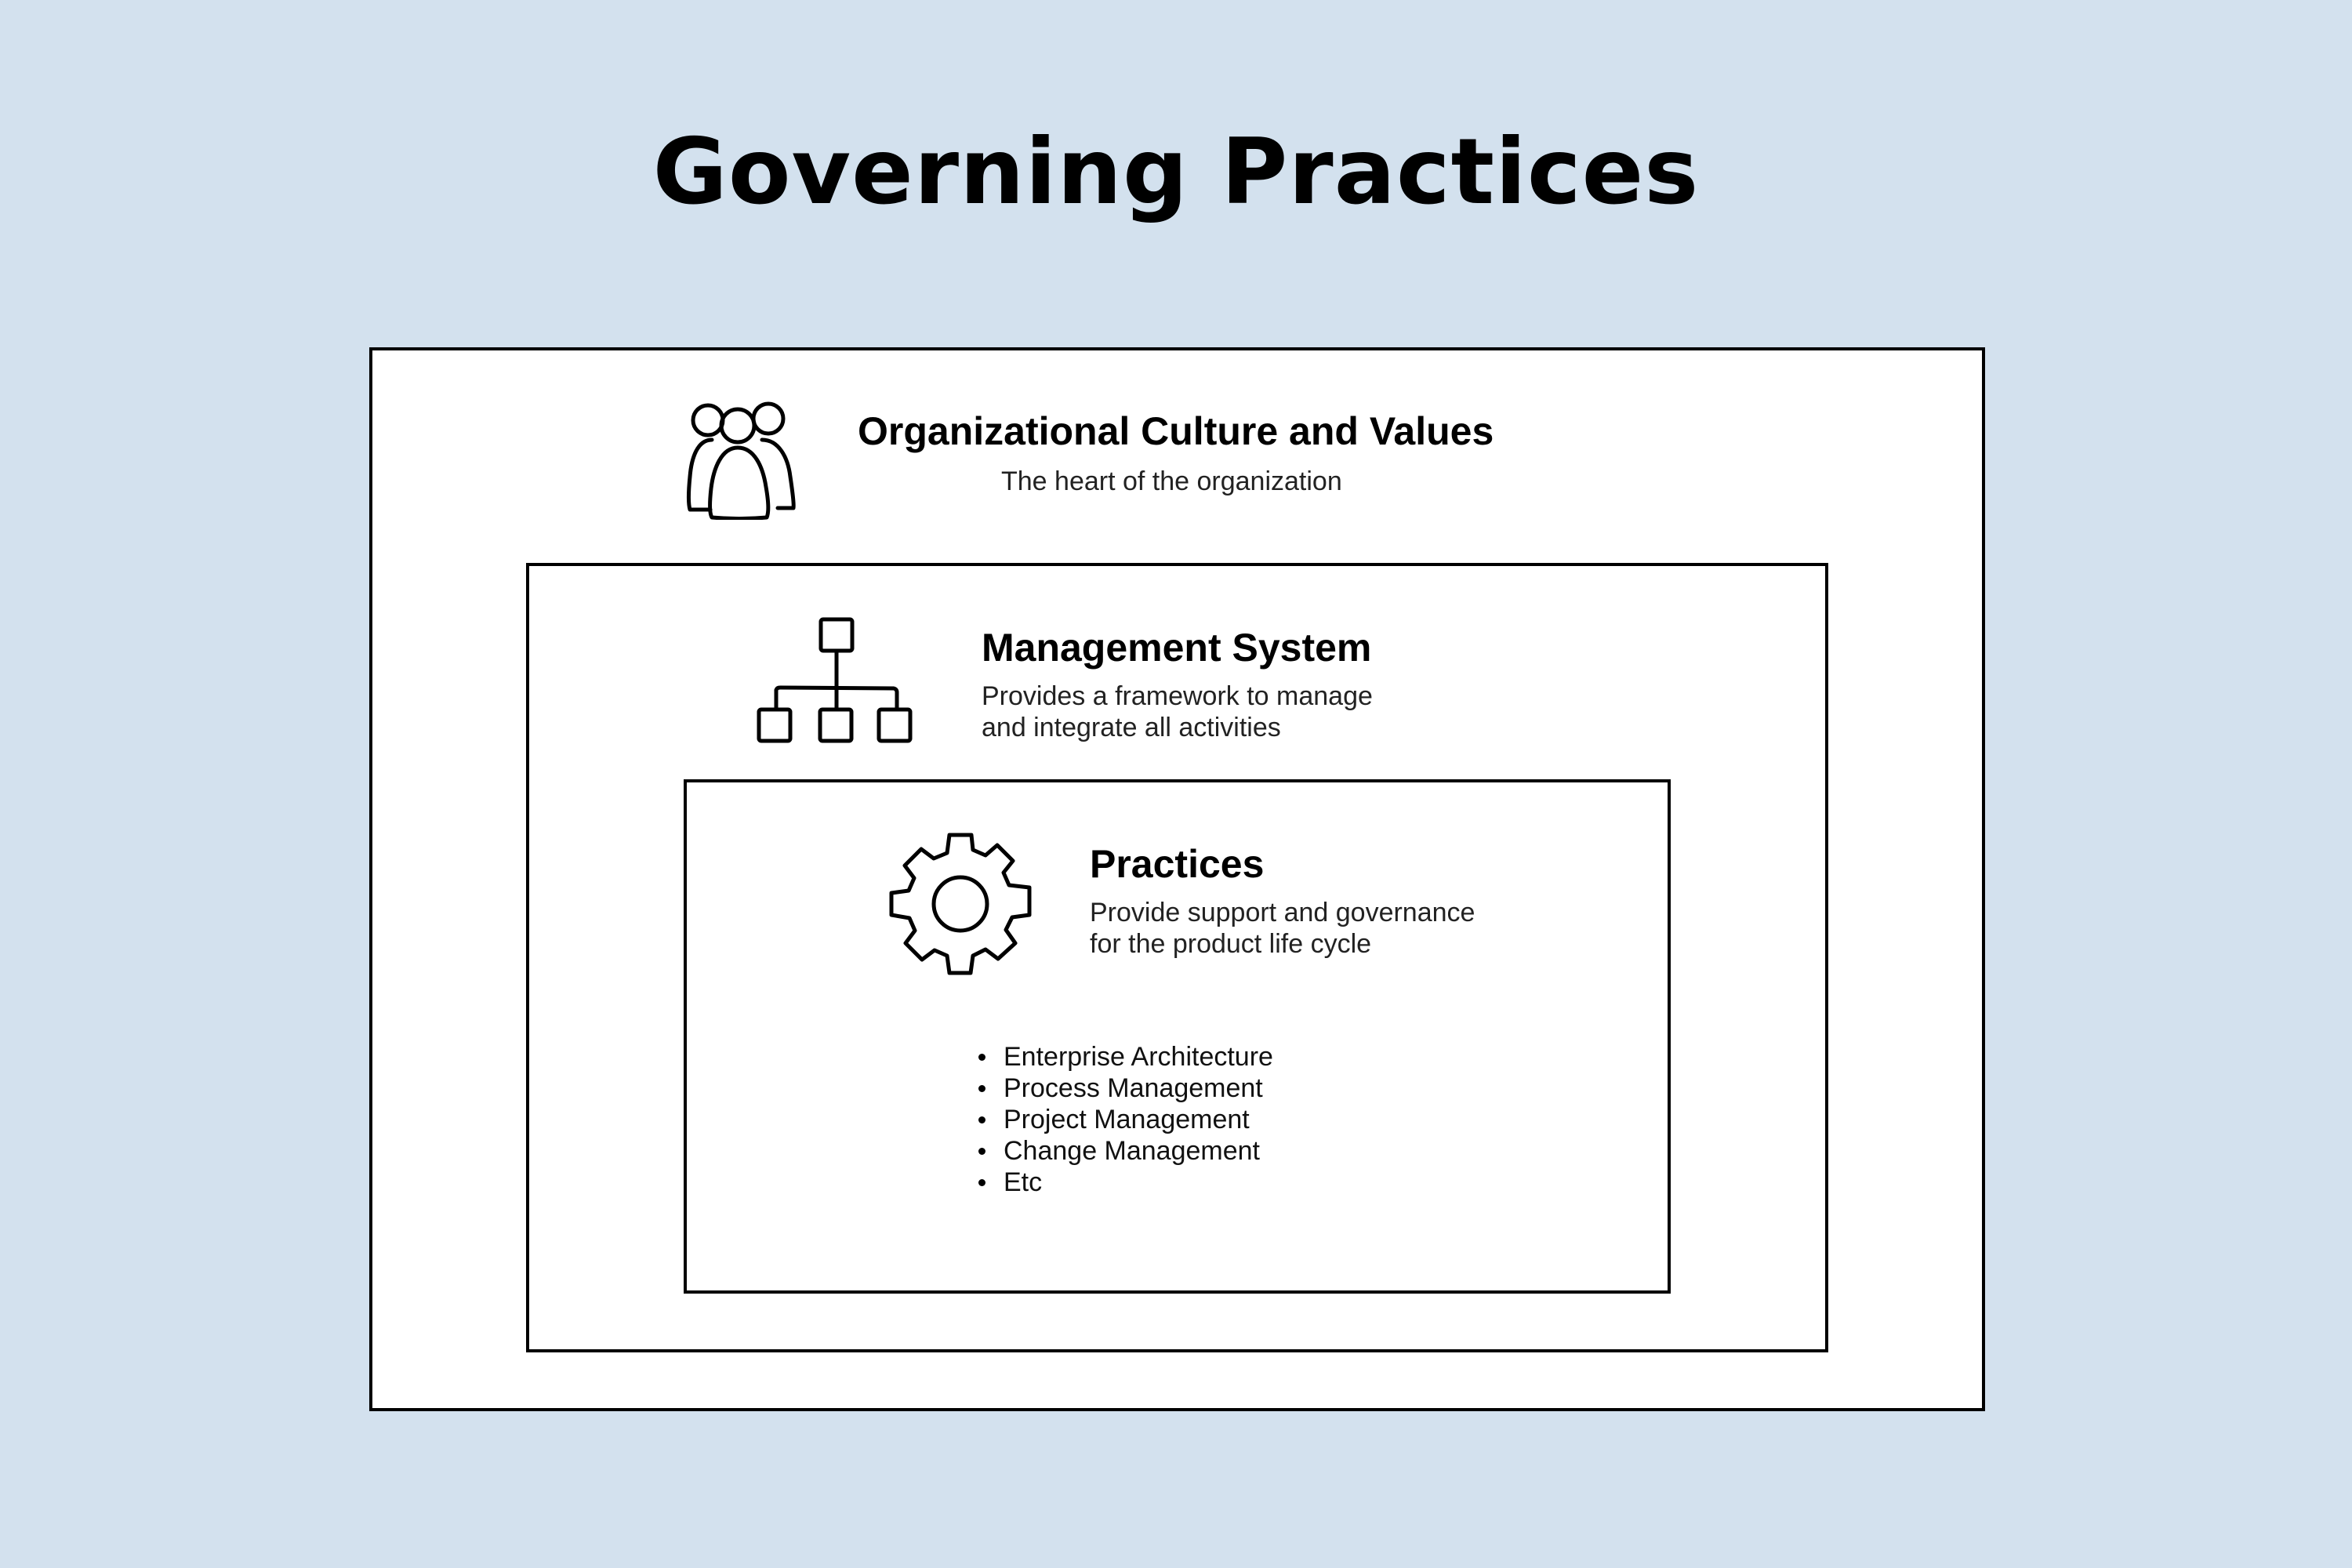  Describe the element at coordinates (1125, 1182) in the screenshot. I see `list-item: Etc` at that location.